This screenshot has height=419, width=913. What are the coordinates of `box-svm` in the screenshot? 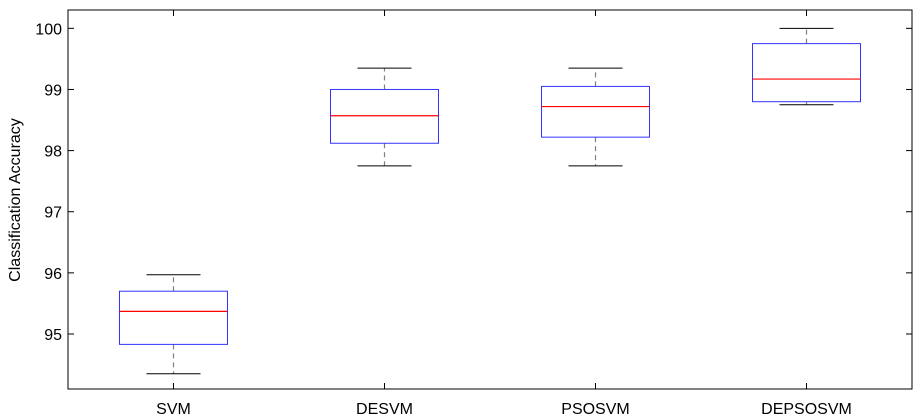 It's located at (173, 324).